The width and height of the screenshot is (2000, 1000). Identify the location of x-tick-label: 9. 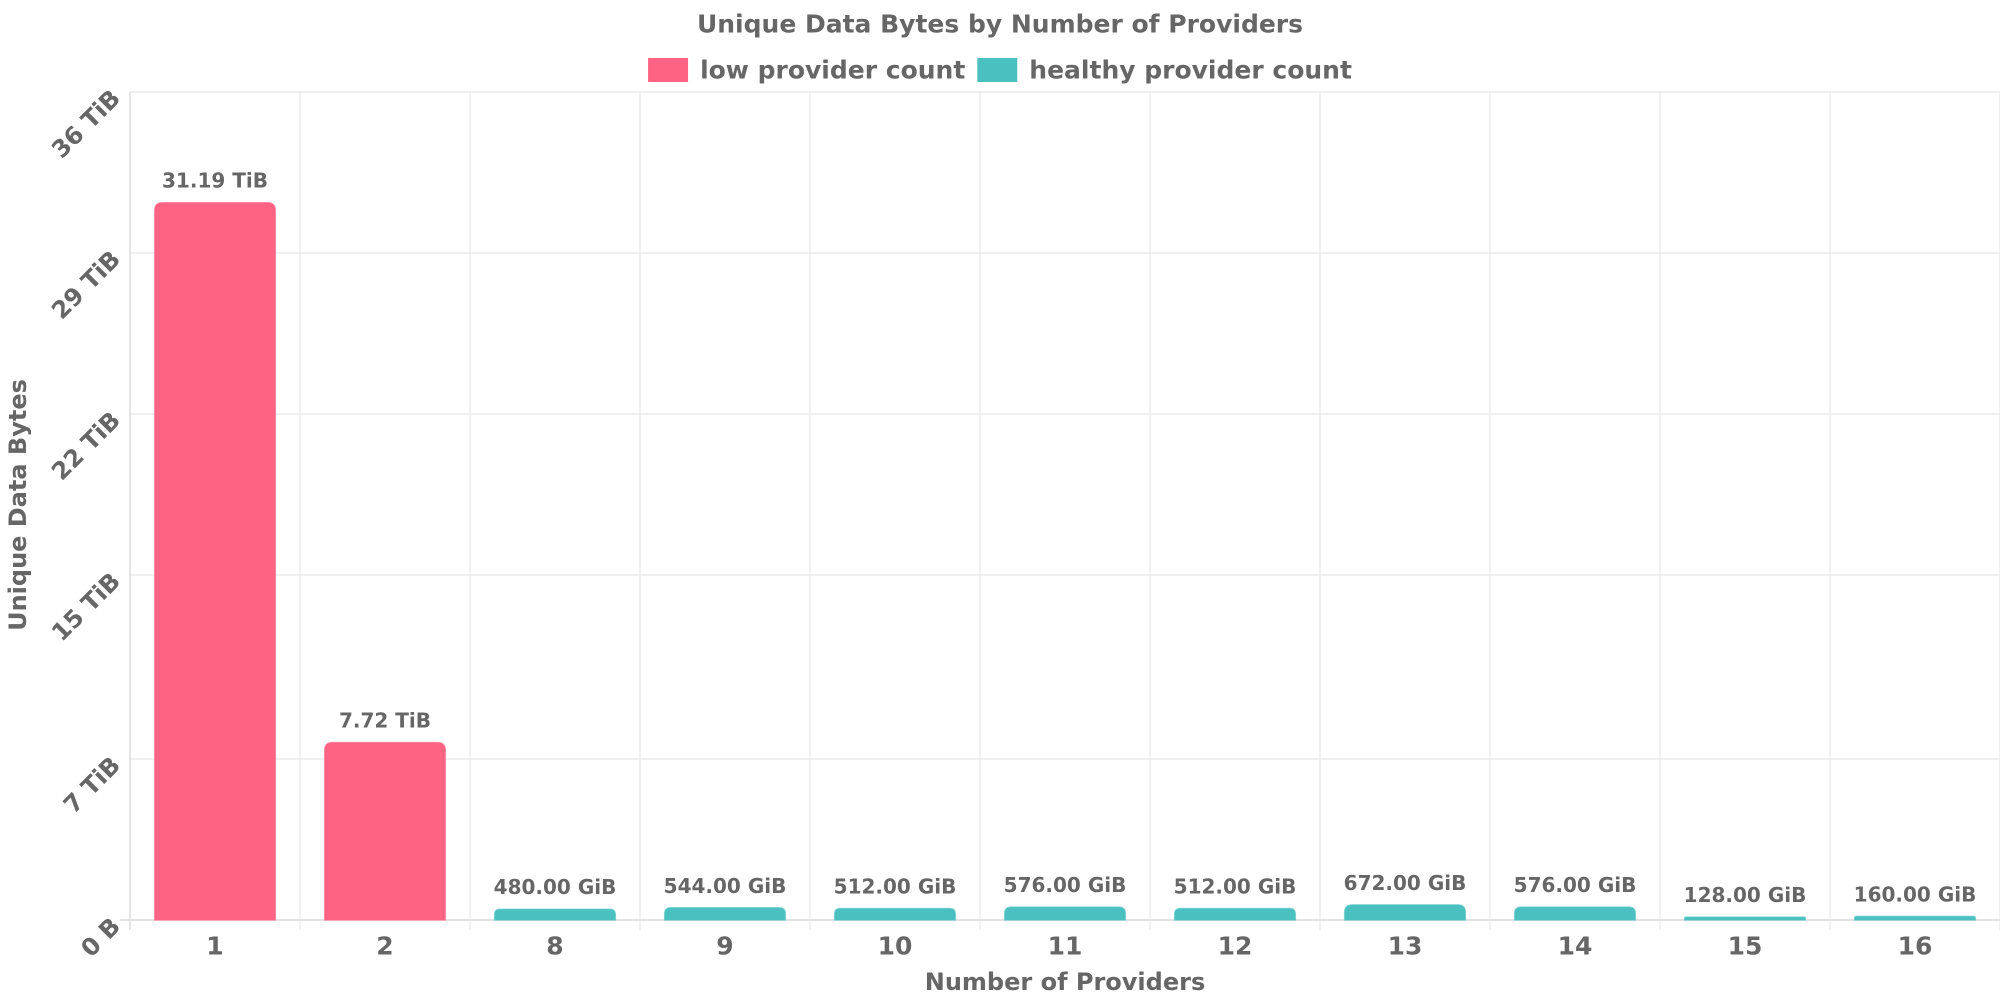
(724, 946).